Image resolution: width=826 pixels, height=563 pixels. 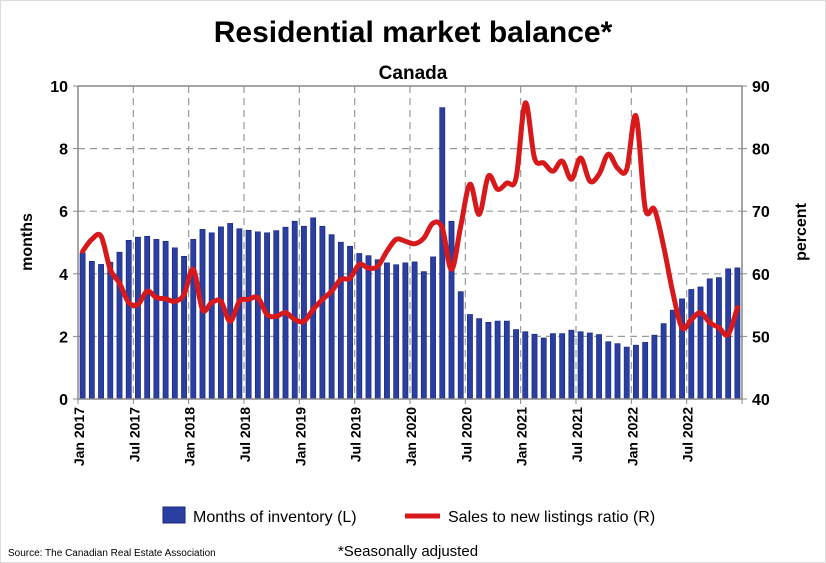 I want to click on x-tick-label: Jan 2021, so click(x=522, y=436).